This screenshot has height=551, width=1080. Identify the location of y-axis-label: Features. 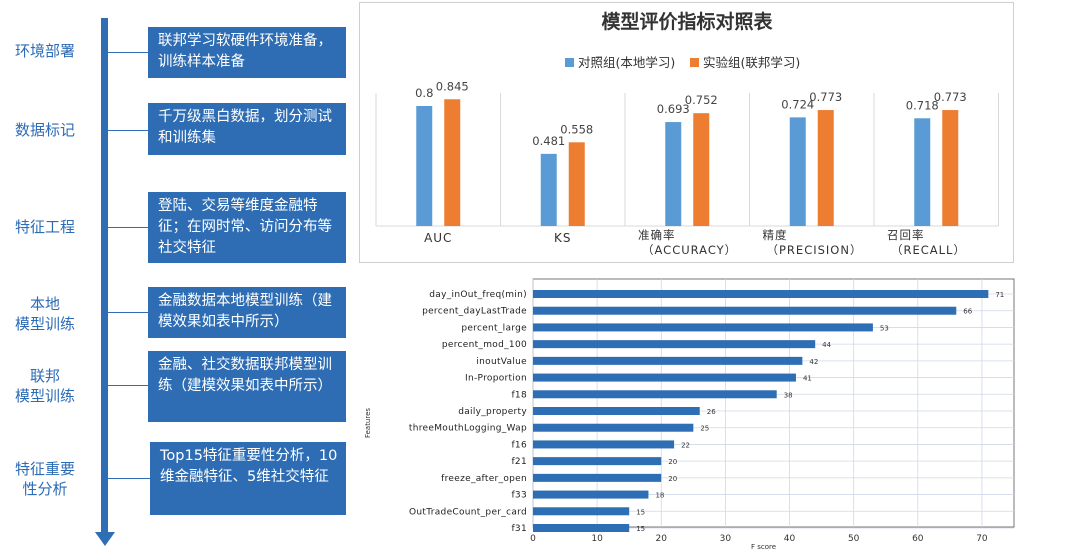
(368, 423).